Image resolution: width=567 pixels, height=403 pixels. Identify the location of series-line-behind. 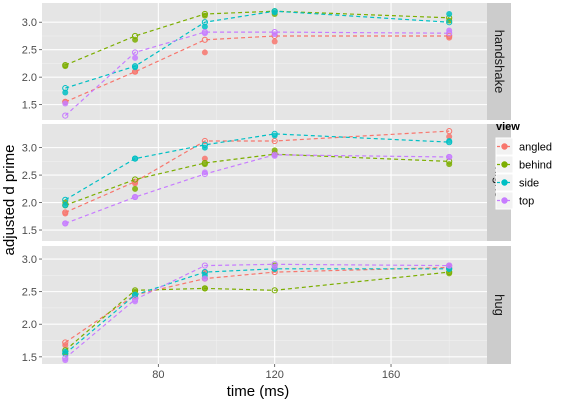
(257, 179).